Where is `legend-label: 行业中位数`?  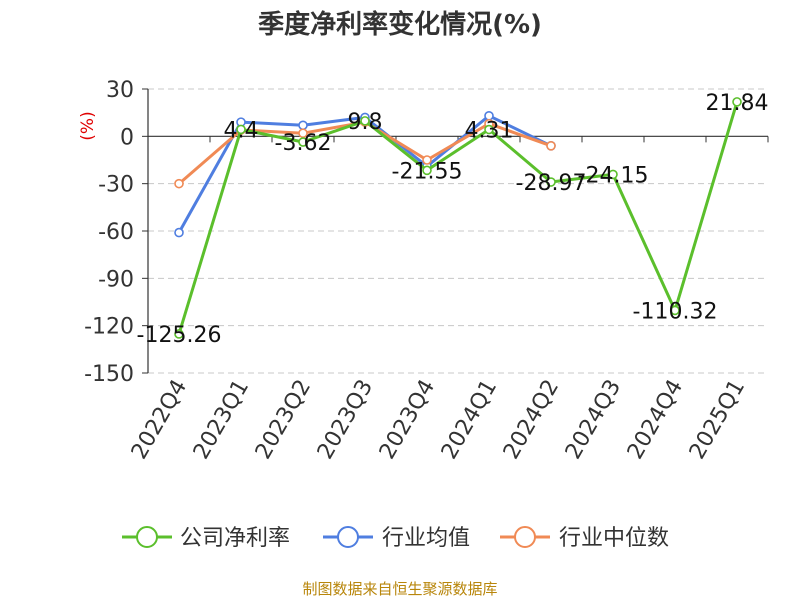
legend-label: 行业中位数 is located at coordinates (614, 538).